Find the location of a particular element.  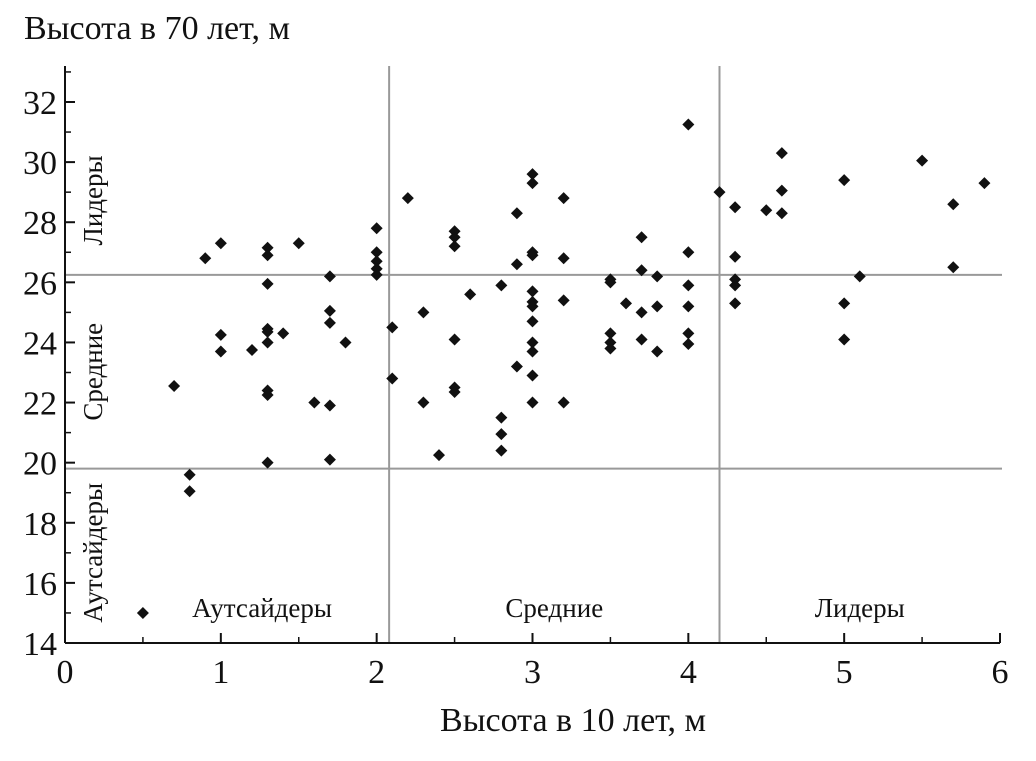

y-axis-title: Высота в 70 лет, м is located at coordinates (157, 28).